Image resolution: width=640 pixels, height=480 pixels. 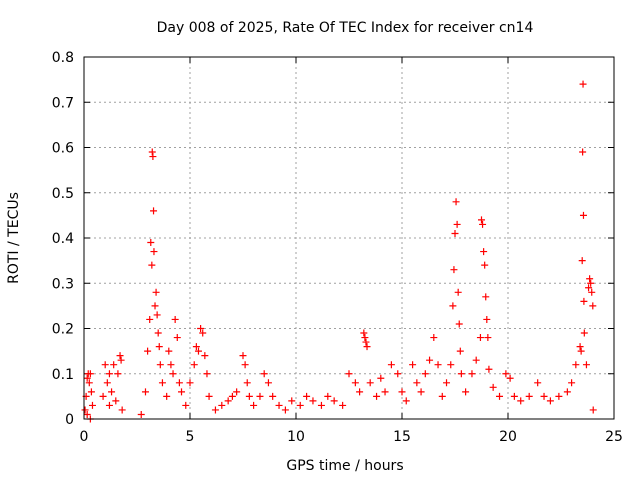 What do you see at coordinates (508, 437) in the screenshot?
I see `x-tick-label: 20` at bounding box center [508, 437].